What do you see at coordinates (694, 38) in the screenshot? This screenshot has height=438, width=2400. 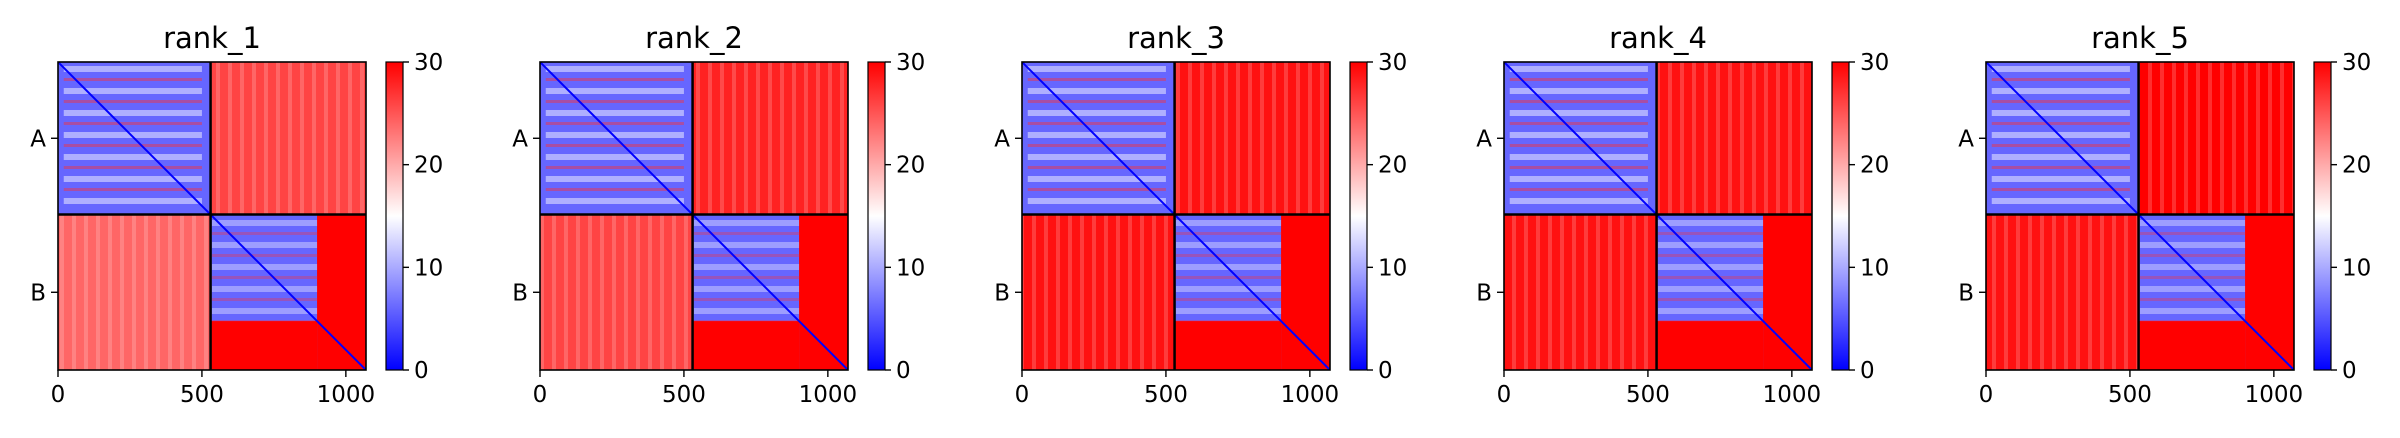 I see `chart-title: rank_2` at bounding box center [694, 38].